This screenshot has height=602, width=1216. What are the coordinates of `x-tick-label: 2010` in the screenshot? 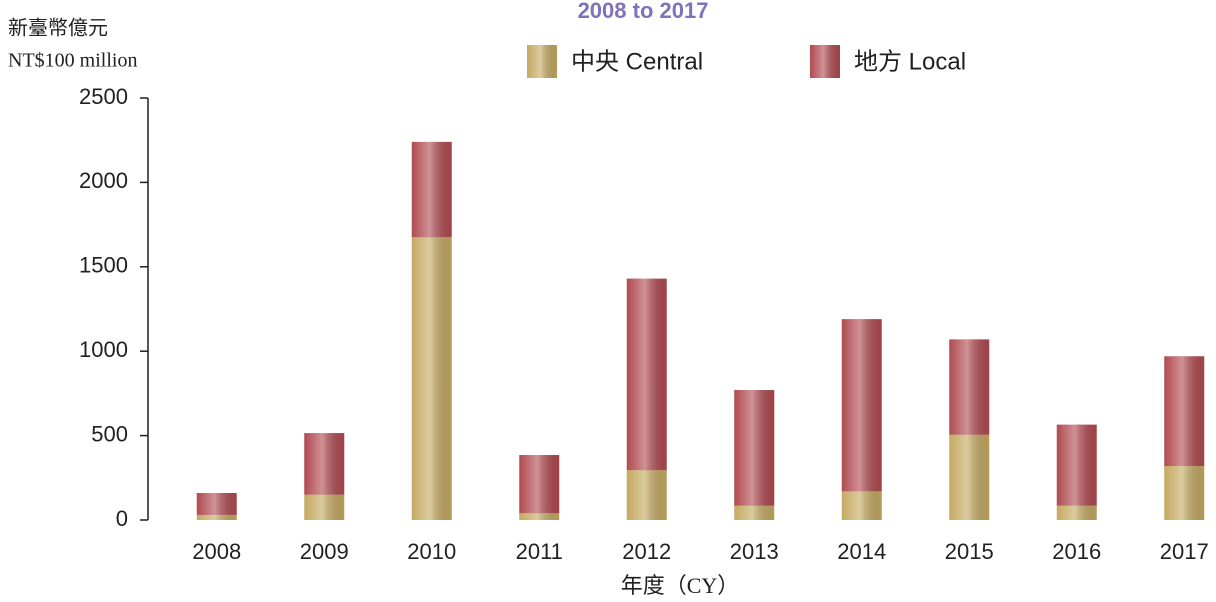 It's located at (431, 551).